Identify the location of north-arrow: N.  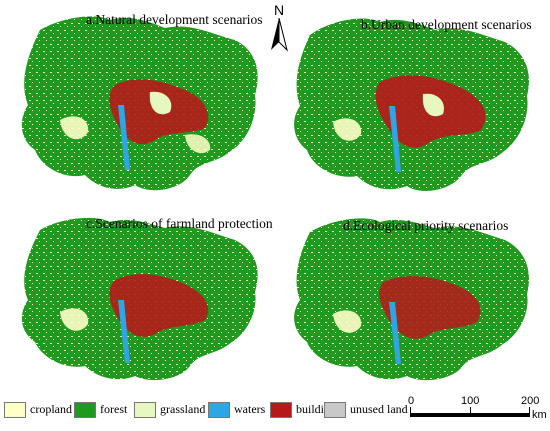
(279, 28).